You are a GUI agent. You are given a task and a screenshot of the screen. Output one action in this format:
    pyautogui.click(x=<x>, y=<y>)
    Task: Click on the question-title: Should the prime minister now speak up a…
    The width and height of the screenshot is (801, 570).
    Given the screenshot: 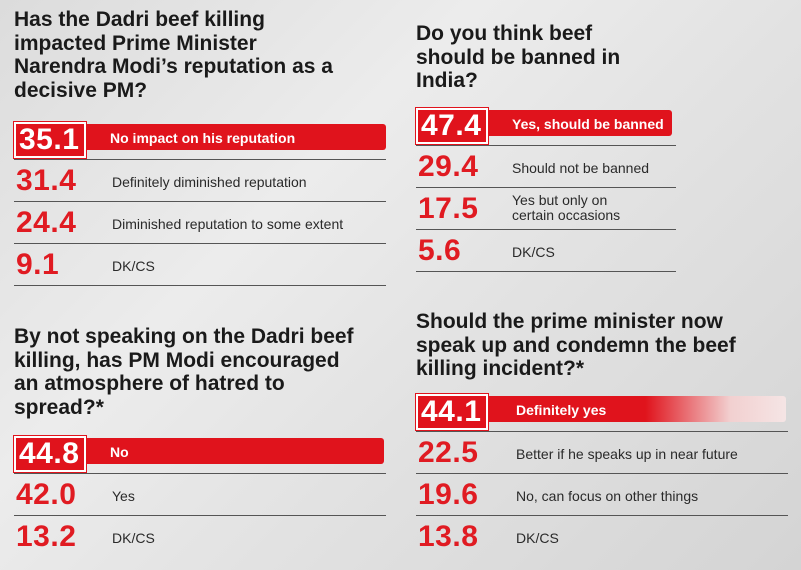 What is the action you would take?
    pyautogui.click(x=576, y=345)
    